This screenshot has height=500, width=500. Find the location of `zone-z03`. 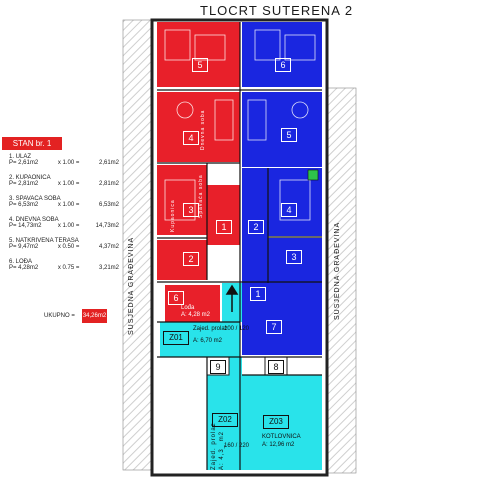

zone-z03 is located at coordinates (282, 422).